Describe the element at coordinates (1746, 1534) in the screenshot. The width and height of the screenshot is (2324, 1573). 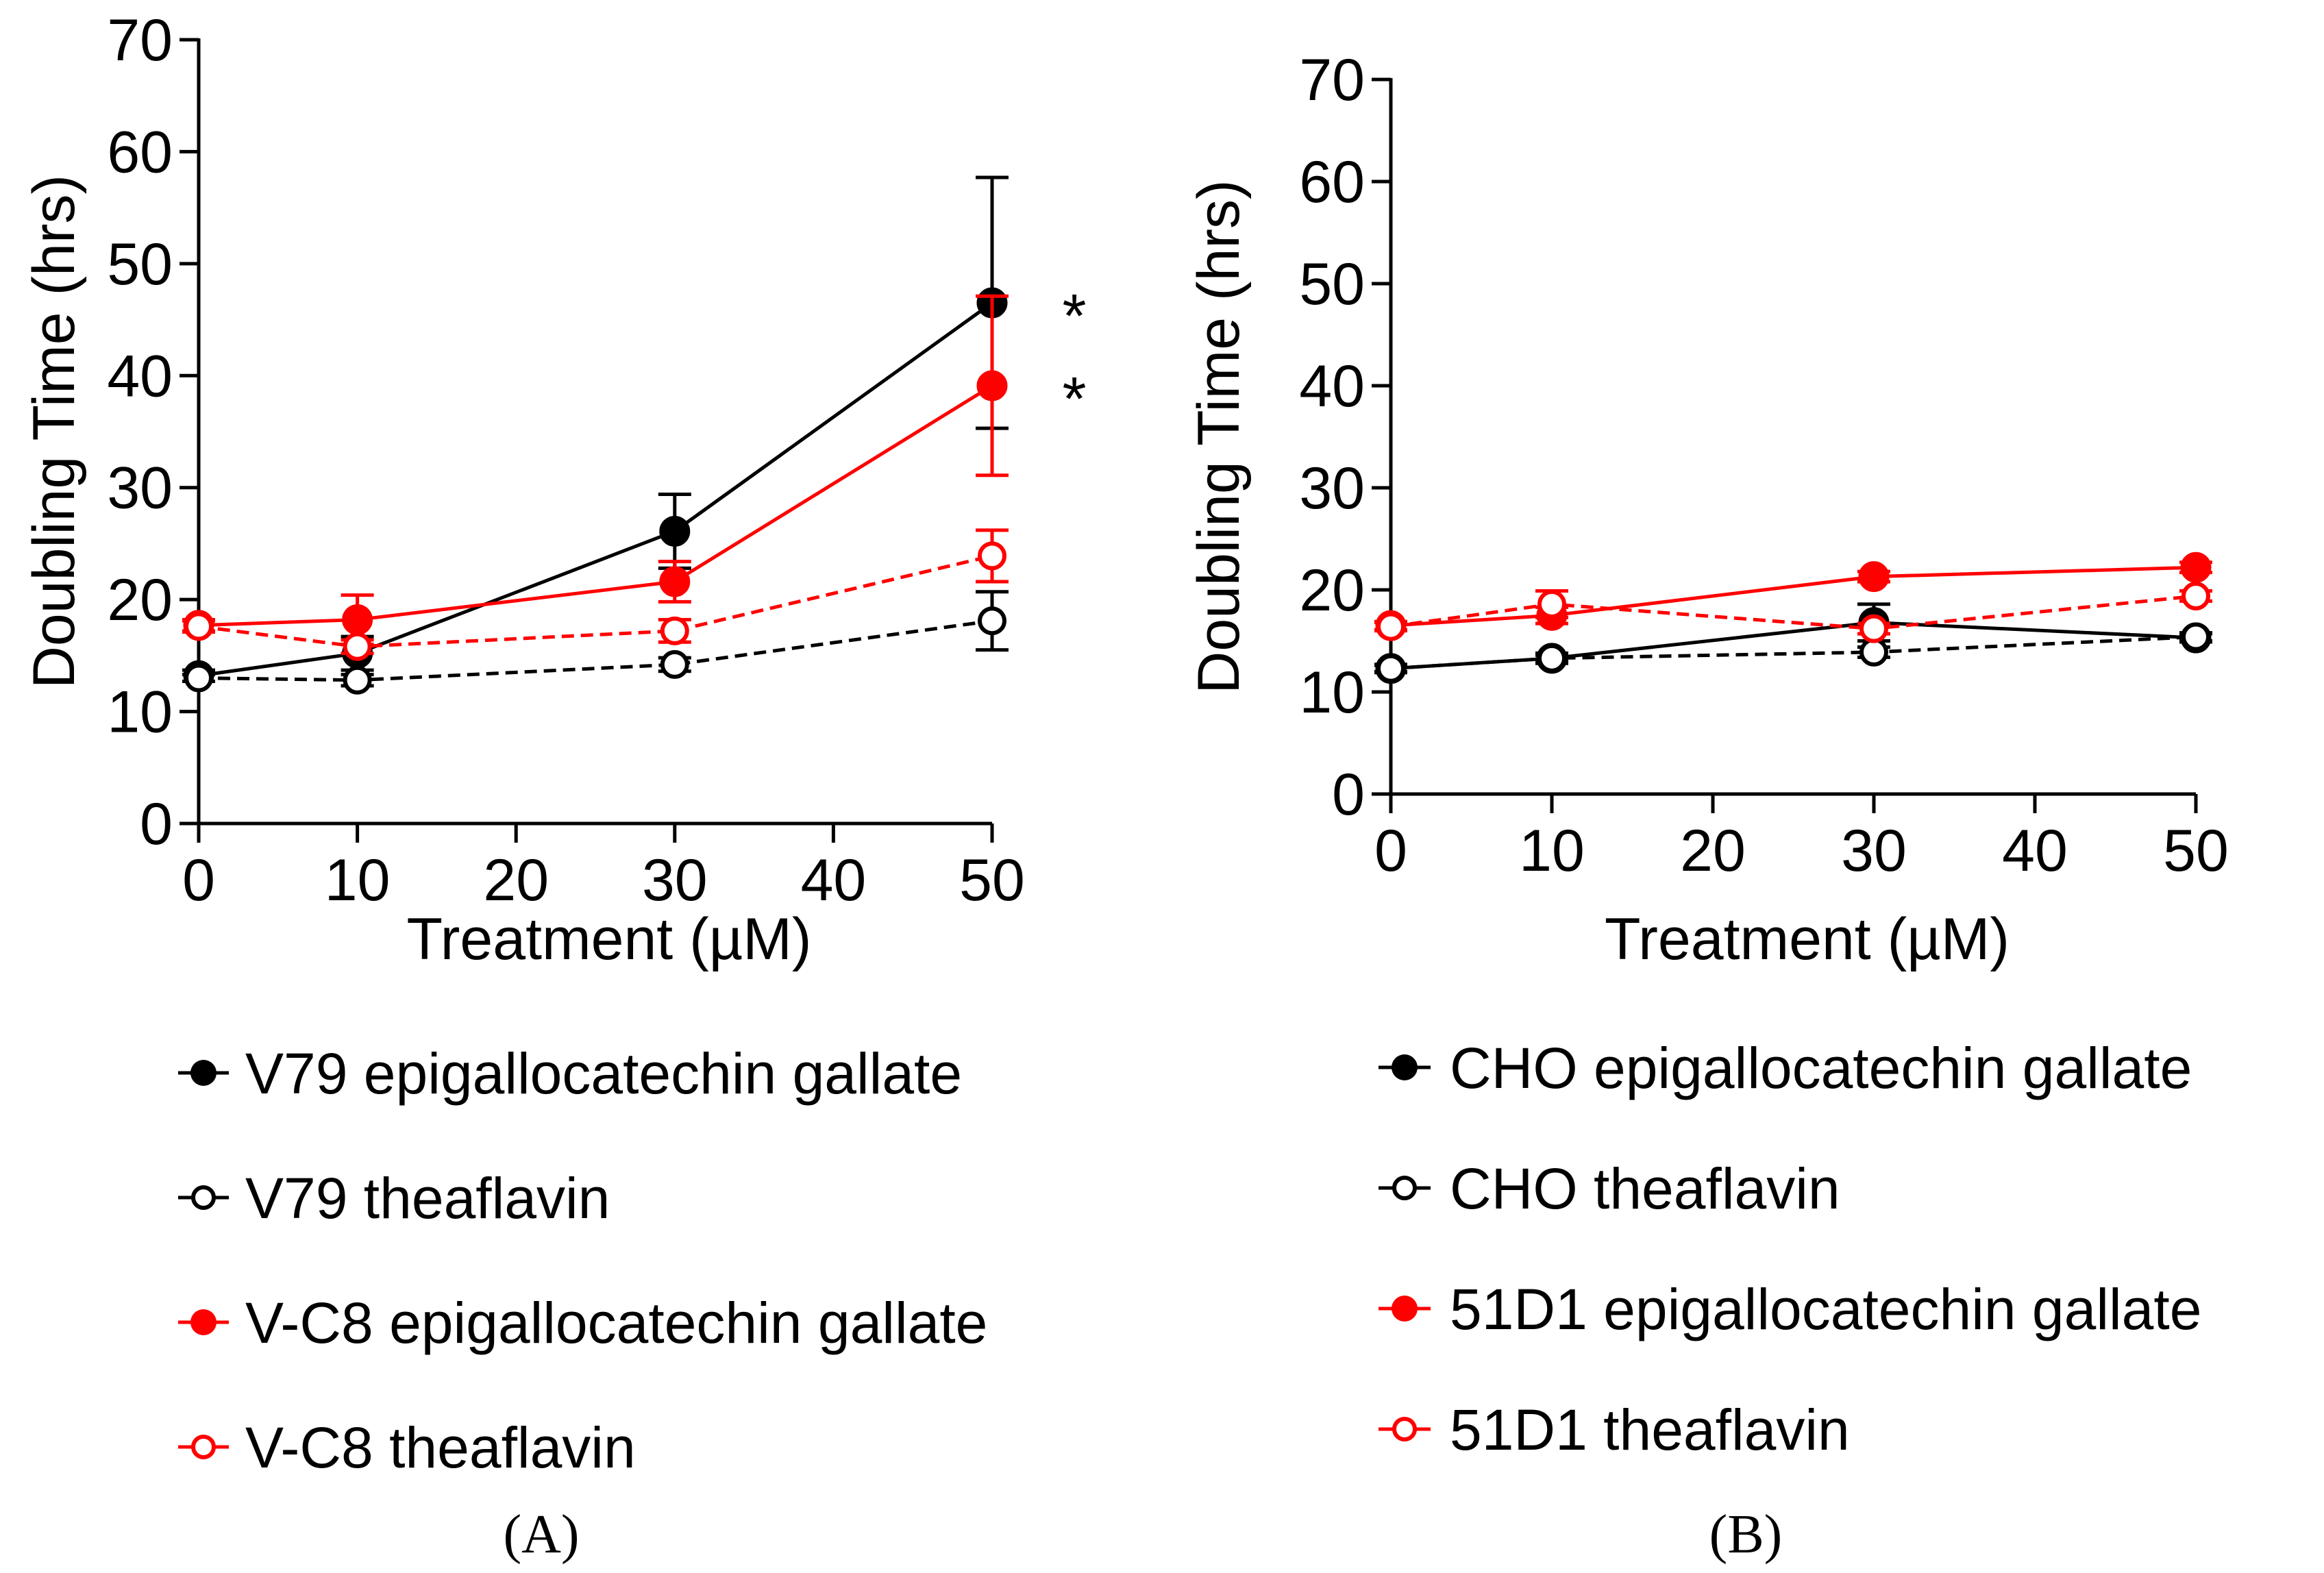
I see `panel-label: (B)` at that location.